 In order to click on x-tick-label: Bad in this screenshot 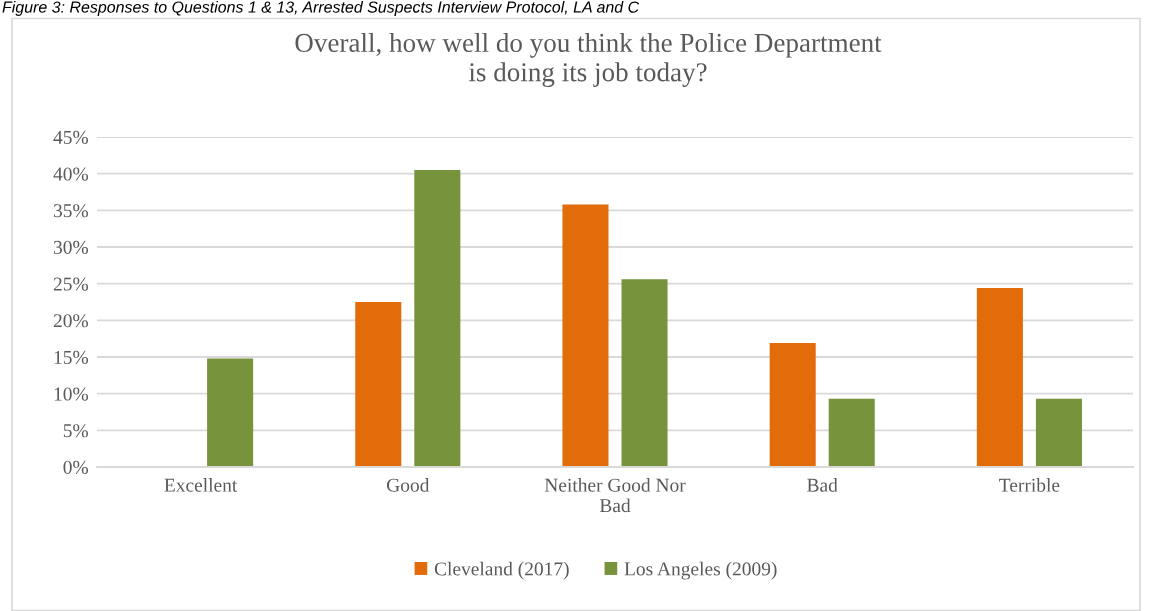, I will do `click(822, 485)`.